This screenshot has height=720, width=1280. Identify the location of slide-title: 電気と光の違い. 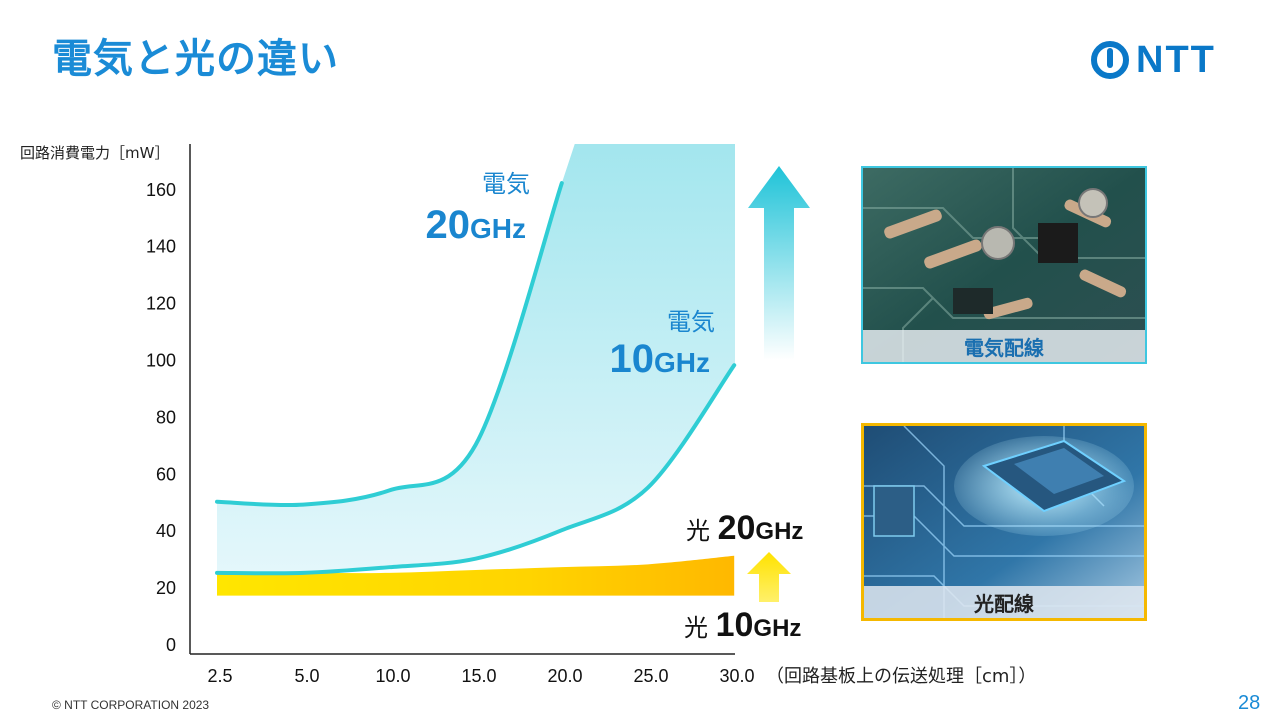
(195, 59).